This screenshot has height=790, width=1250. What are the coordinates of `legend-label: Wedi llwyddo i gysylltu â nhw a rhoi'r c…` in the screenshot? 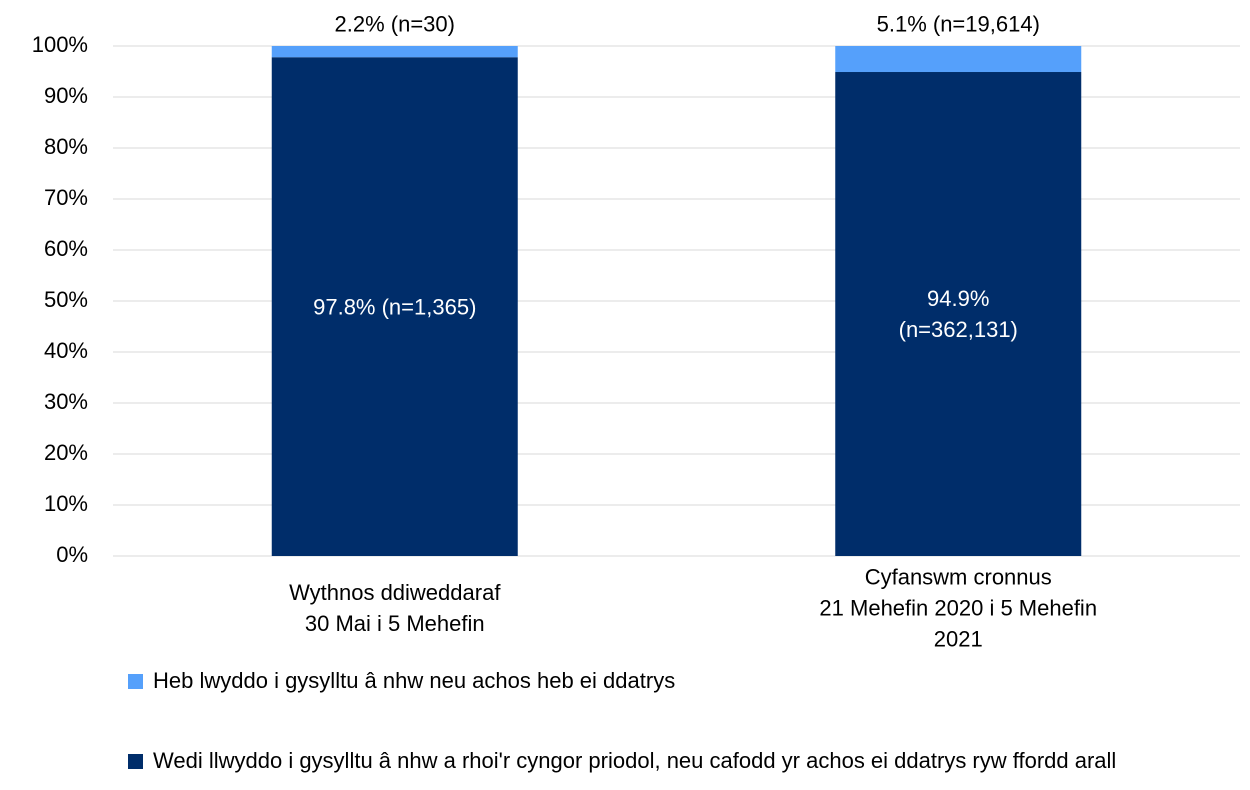 It's located at (635, 760).